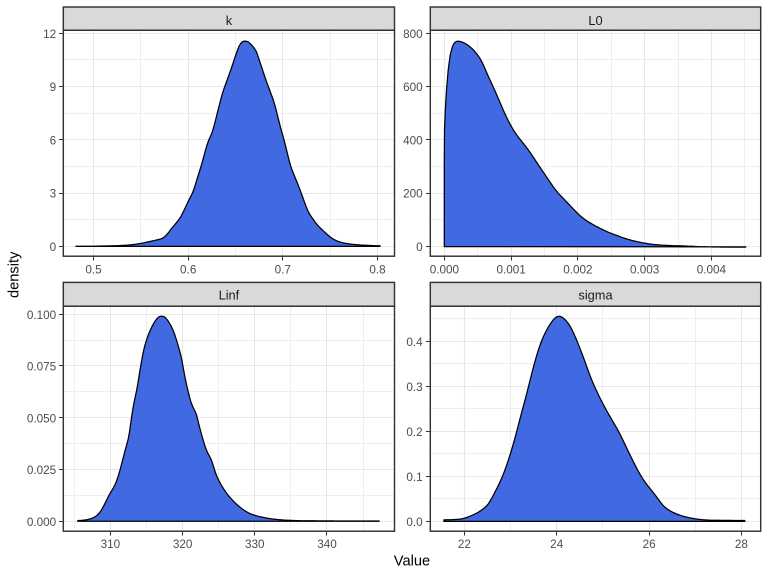 This screenshot has height=581, width=768. I want to click on svg-text: 3, so click(53, 194).